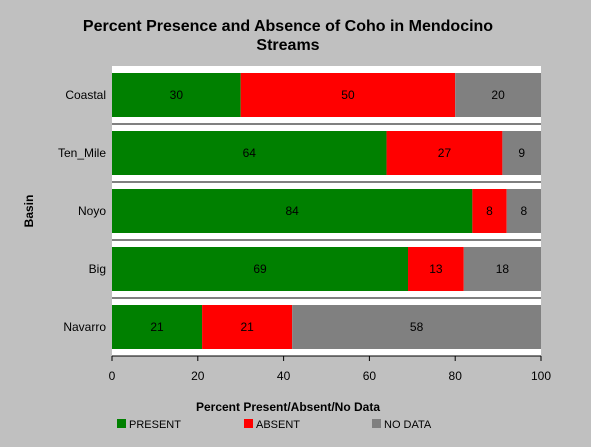 The height and width of the screenshot is (447, 591). I want to click on legend-label: NO DATA, so click(408, 425).